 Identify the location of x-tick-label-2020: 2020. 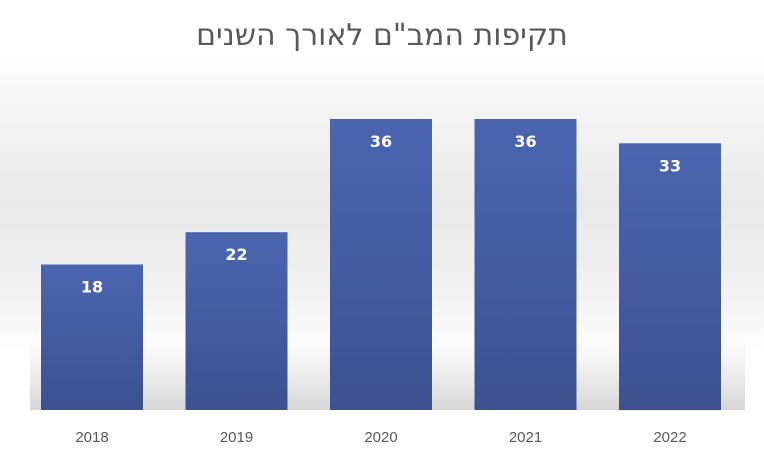
(380, 437).